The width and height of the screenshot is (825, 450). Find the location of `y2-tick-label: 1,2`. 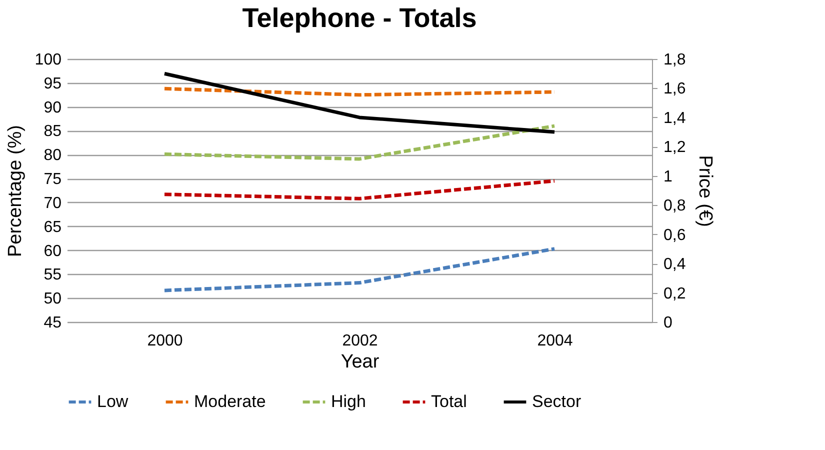

y2-tick-label: 1,2 is located at coordinates (675, 147).